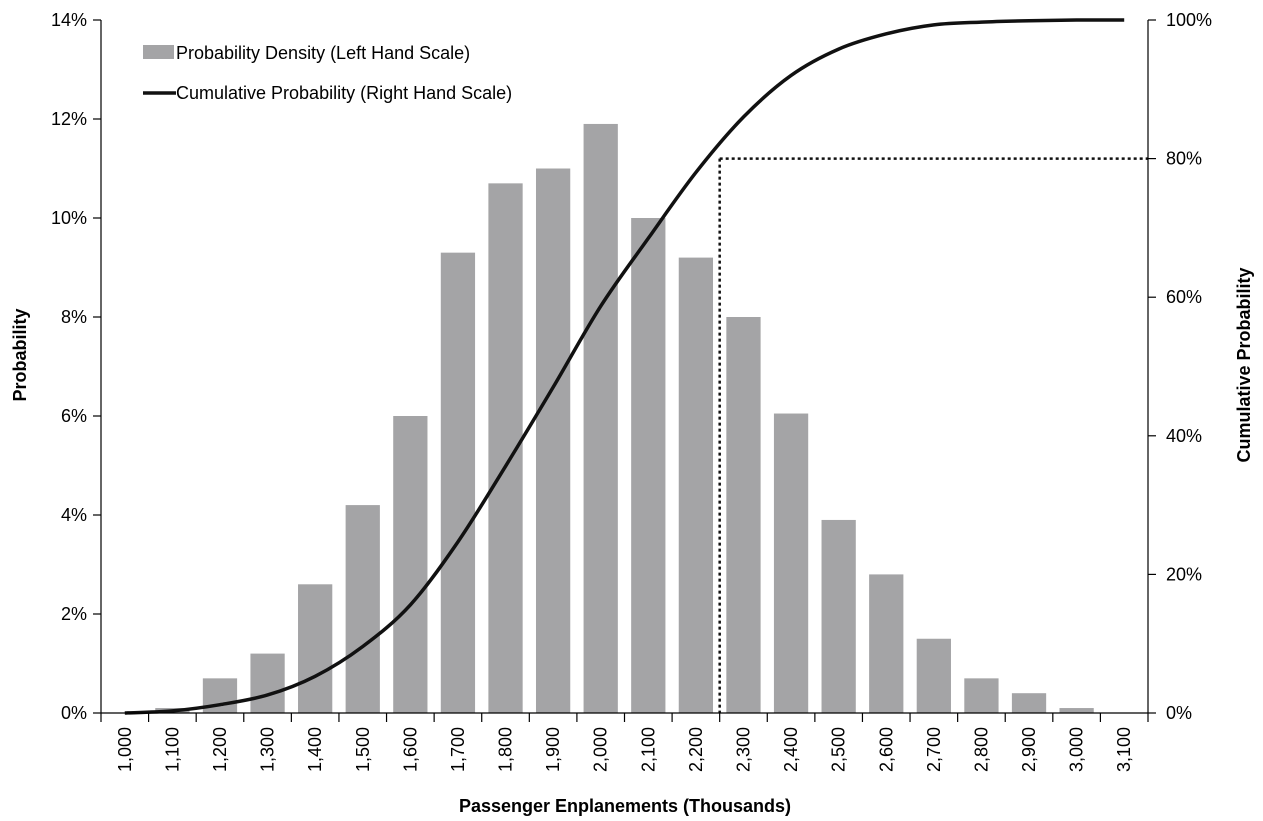 The image size is (1263, 821). What do you see at coordinates (410, 749) in the screenshot?
I see `x-tick-label: 1,600` at bounding box center [410, 749].